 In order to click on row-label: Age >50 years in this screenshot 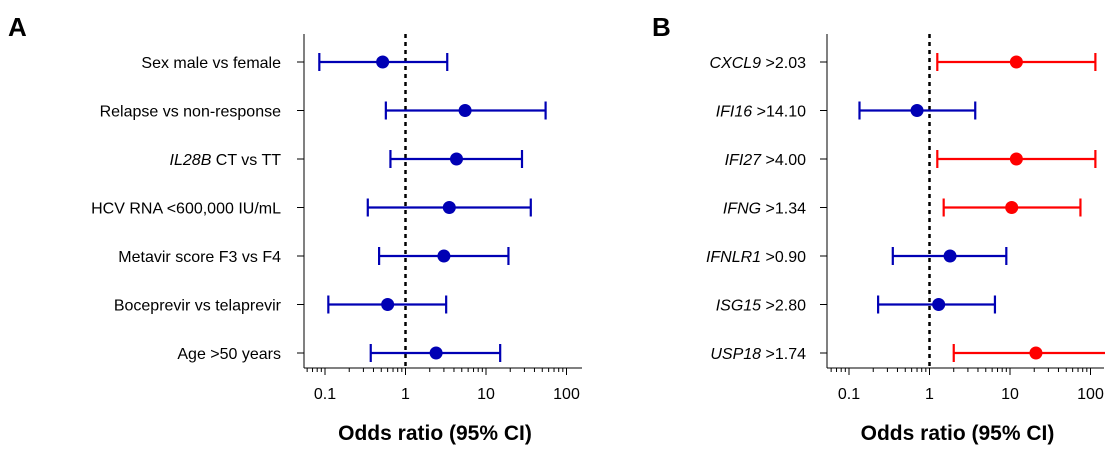, I will do `click(229, 354)`.